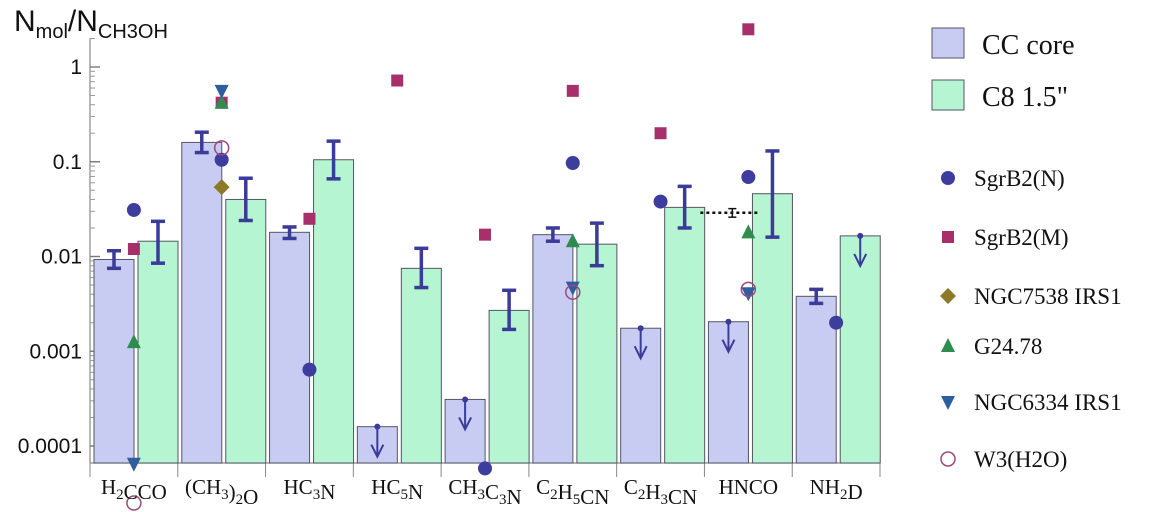 The width and height of the screenshot is (1156, 512). I want to click on legend-label-w3-h2o: W3(H2O), so click(1020, 459).